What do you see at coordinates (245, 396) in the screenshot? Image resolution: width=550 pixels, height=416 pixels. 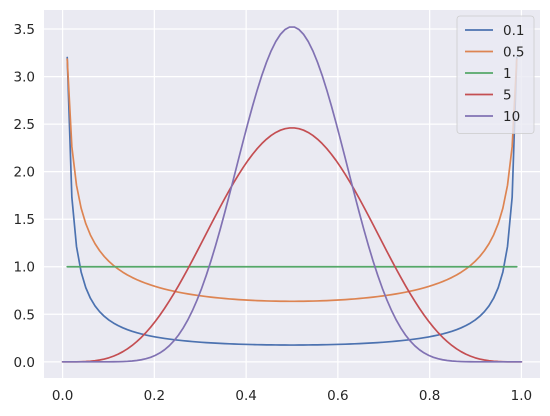 I see `x-tick-label: 0.4` at bounding box center [245, 396].